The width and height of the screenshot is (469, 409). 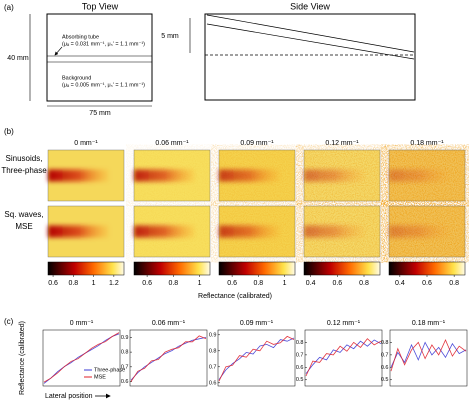 What do you see at coordinates (310, 6) in the screenshot?
I see `view-title: Side View` at bounding box center [310, 6].